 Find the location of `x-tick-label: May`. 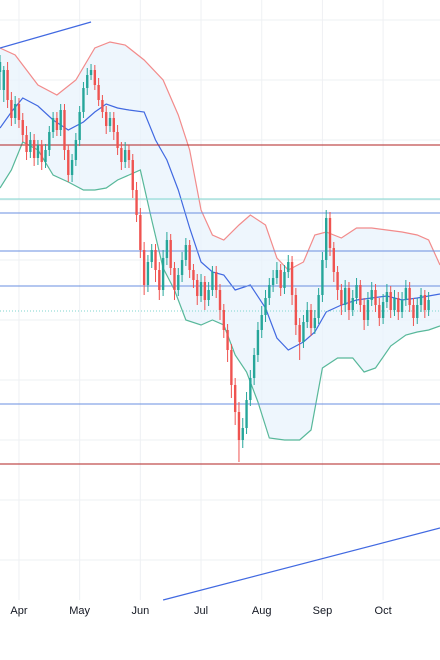

x-tick-label: May is located at coordinates (79, 611).